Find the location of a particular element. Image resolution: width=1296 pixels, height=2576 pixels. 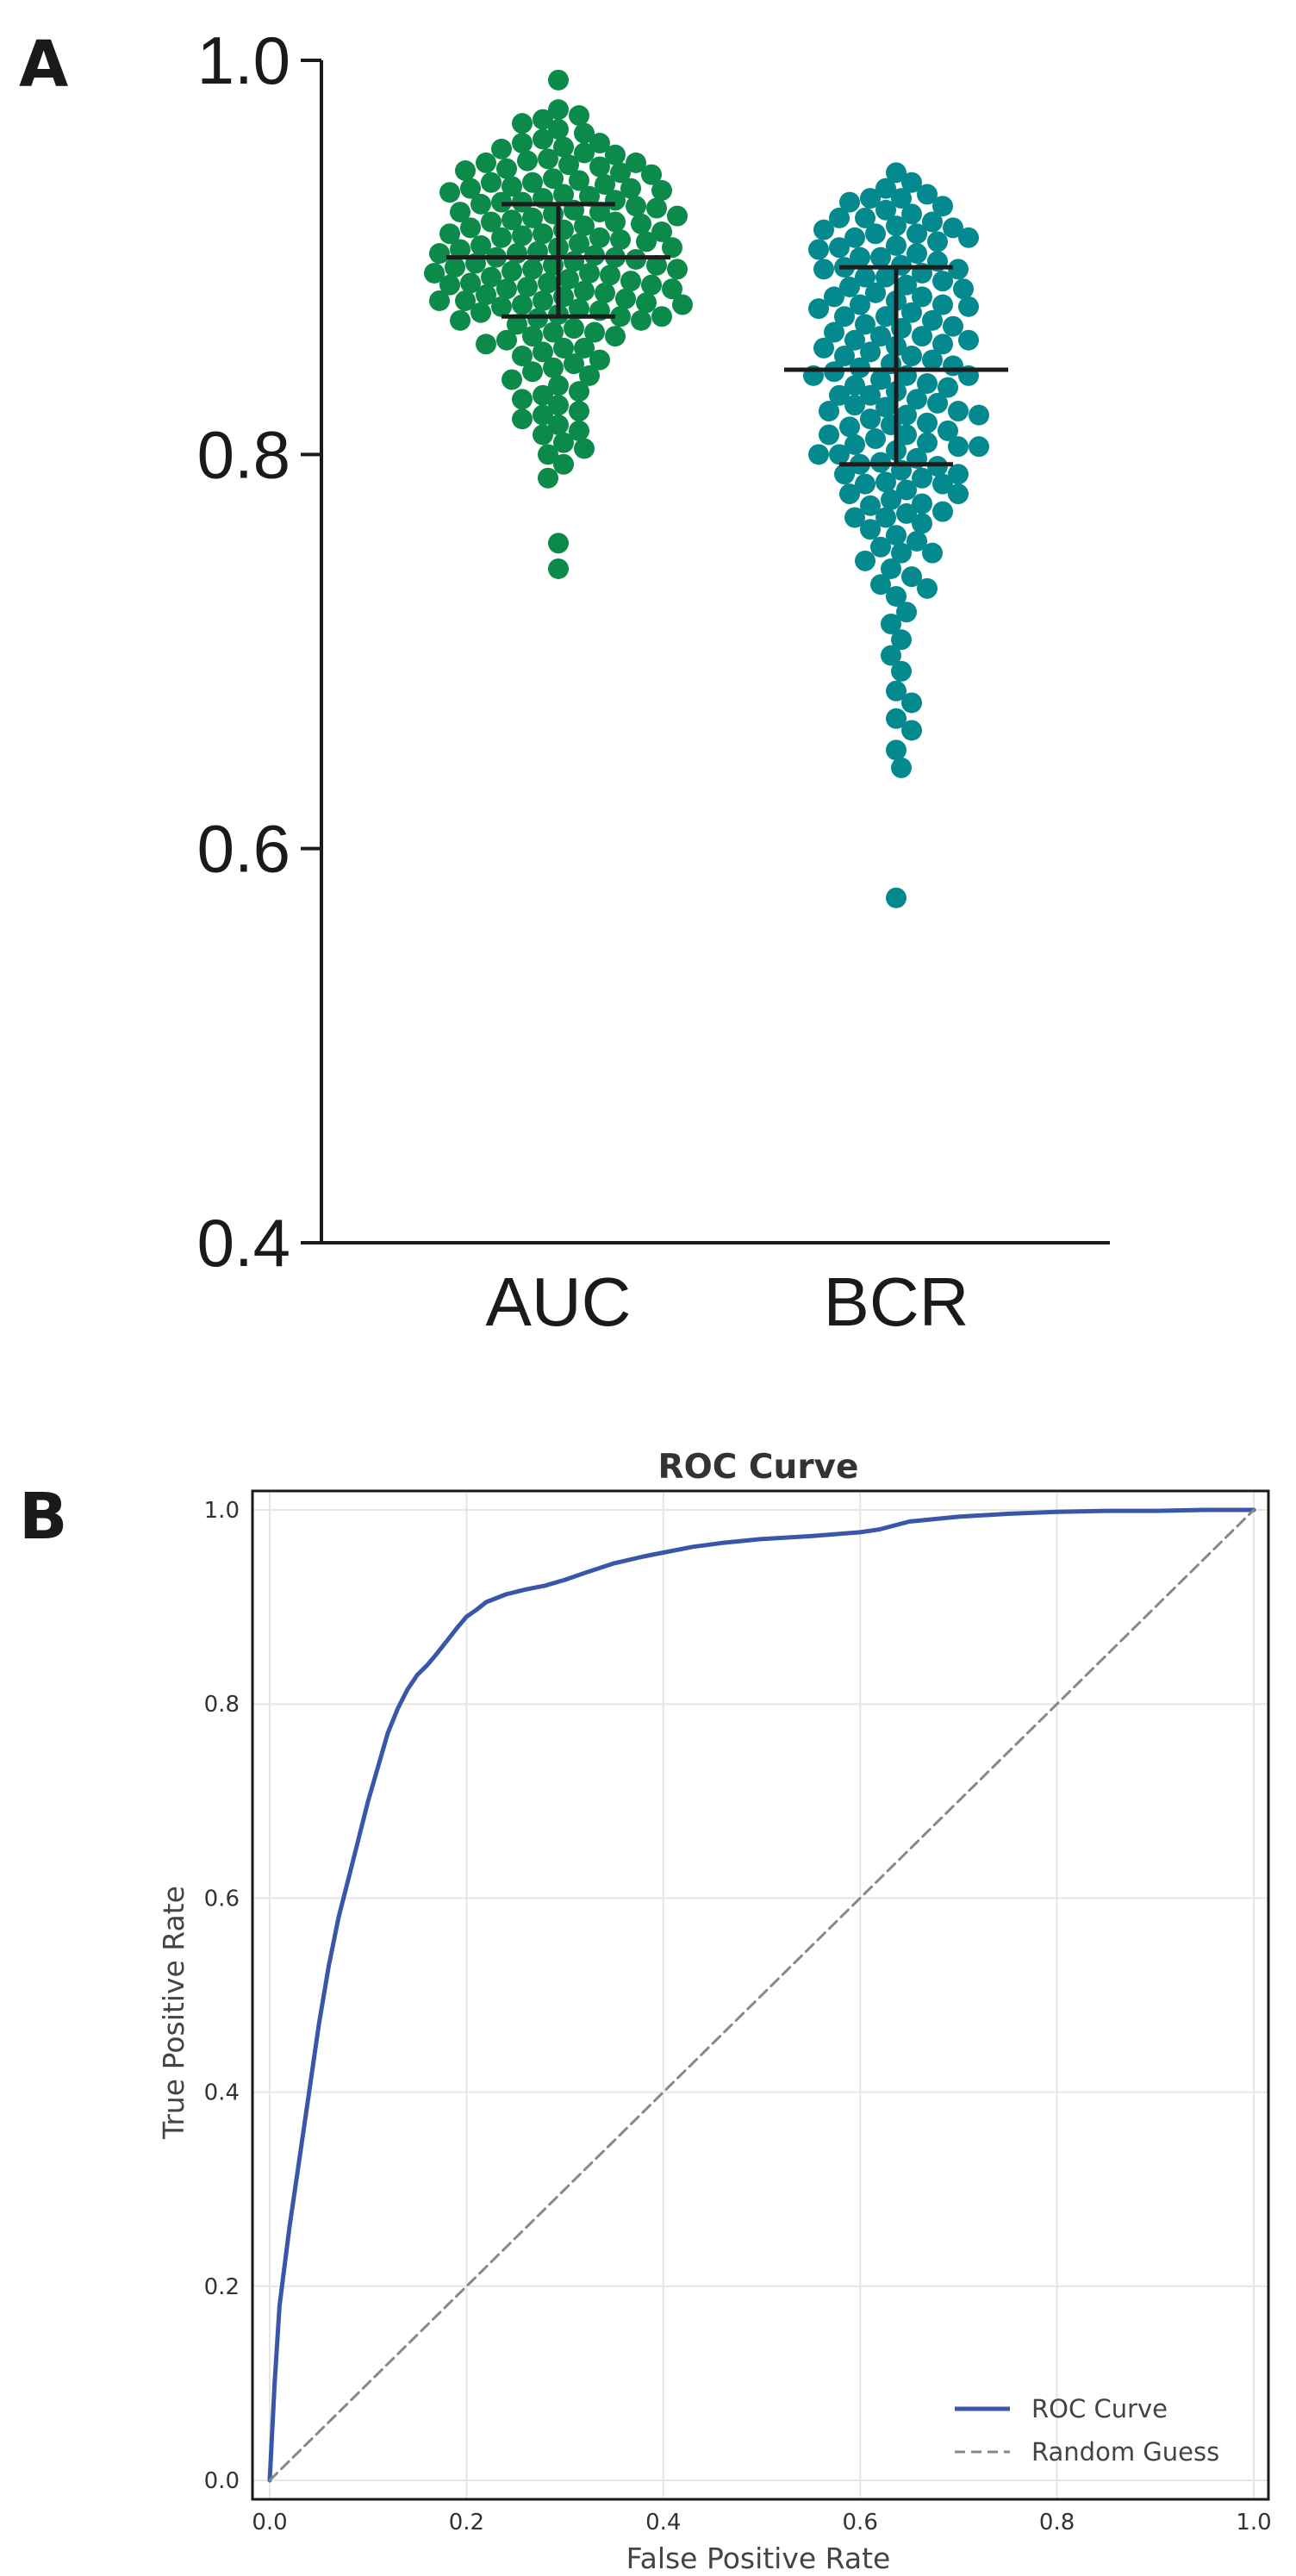

b-y-tick-label: 0.2 is located at coordinates (222, 2287).